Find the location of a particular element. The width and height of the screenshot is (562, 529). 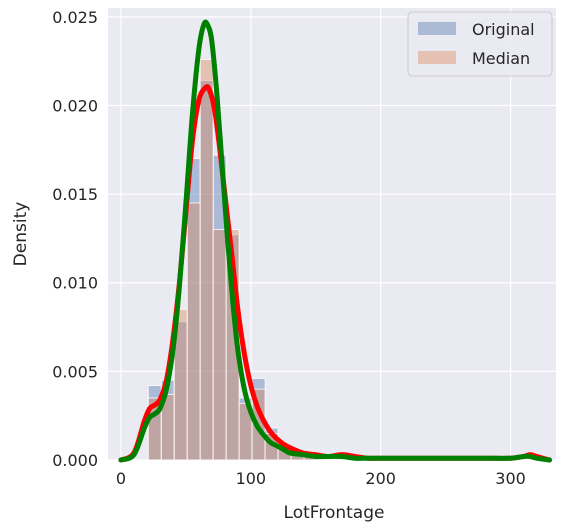

y-tick-label: 0.025 is located at coordinates (75, 17).